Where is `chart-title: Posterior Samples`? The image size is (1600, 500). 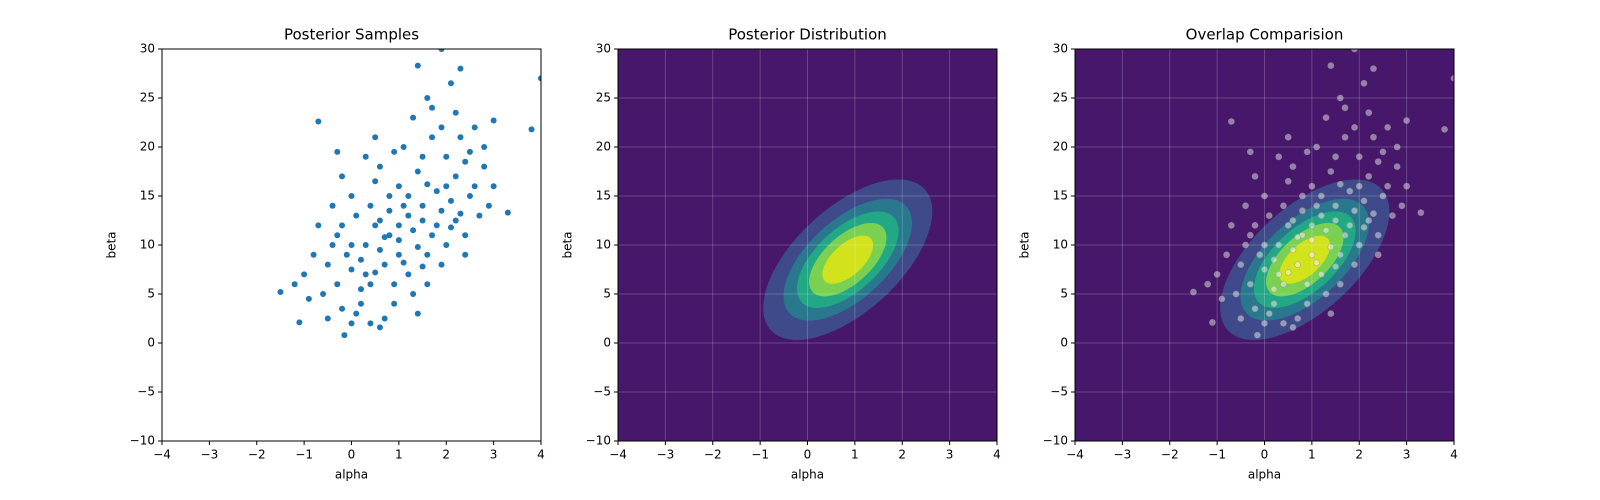
chart-title: Posterior Samples is located at coordinates (351, 35).